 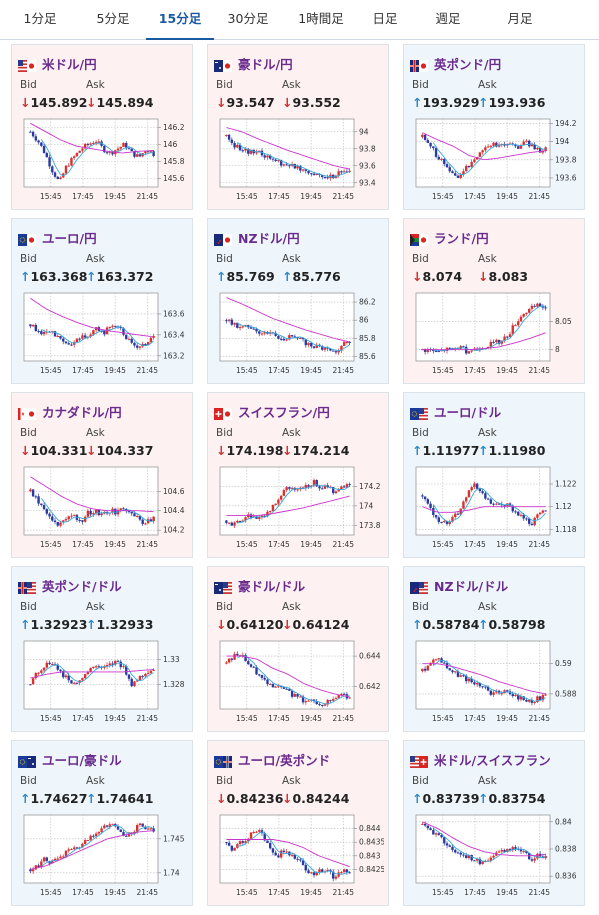 What do you see at coordinates (82, 586) in the screenshot?
I see `pair-name-link: 英ポンド/ドル` at bounding box center [82, 586].